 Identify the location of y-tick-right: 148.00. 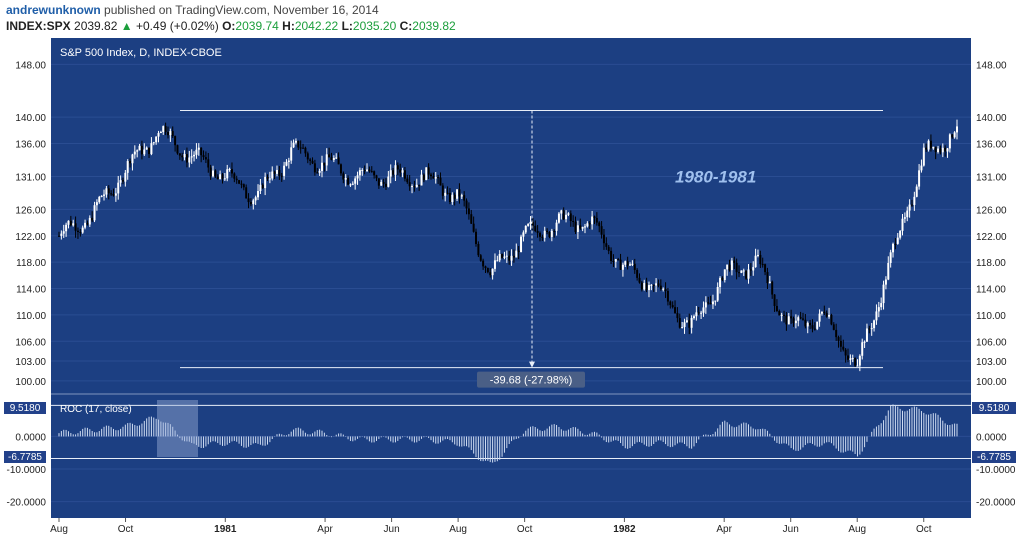
(991, 65).